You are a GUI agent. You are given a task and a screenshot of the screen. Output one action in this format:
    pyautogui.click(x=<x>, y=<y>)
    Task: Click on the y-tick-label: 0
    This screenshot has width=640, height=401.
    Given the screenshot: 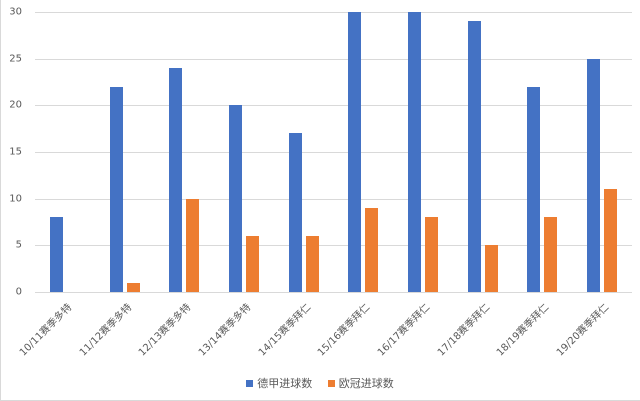 What is the action you would take?
    pyautogui.click(x=18, y=292)
    